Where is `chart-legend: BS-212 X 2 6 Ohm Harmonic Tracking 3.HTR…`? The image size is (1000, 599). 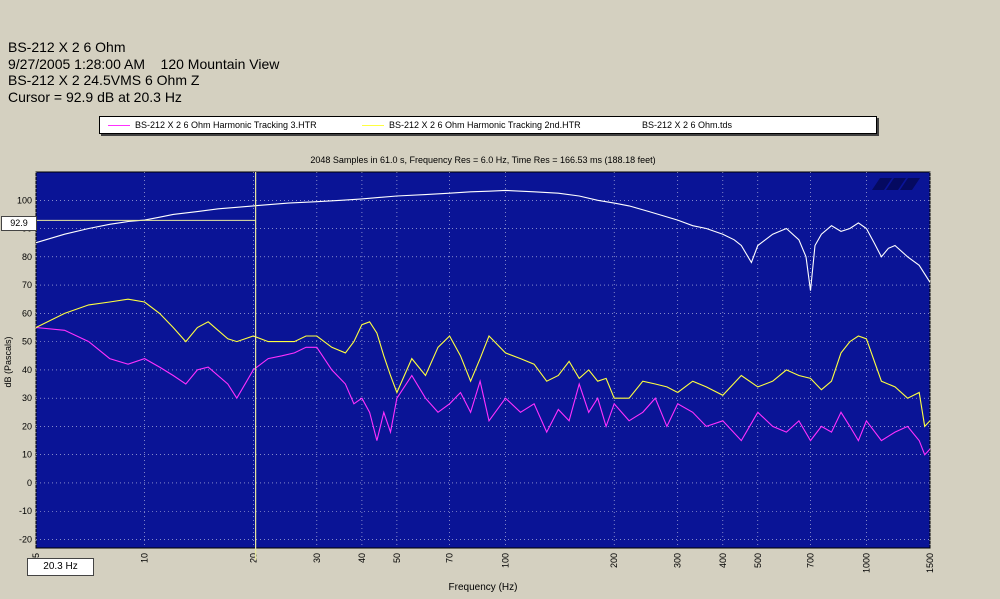
chart-legend: BS-212 X 2 6 Ohm Harmonic Tracking 3.HTR… is located at coordinates (488, 125).